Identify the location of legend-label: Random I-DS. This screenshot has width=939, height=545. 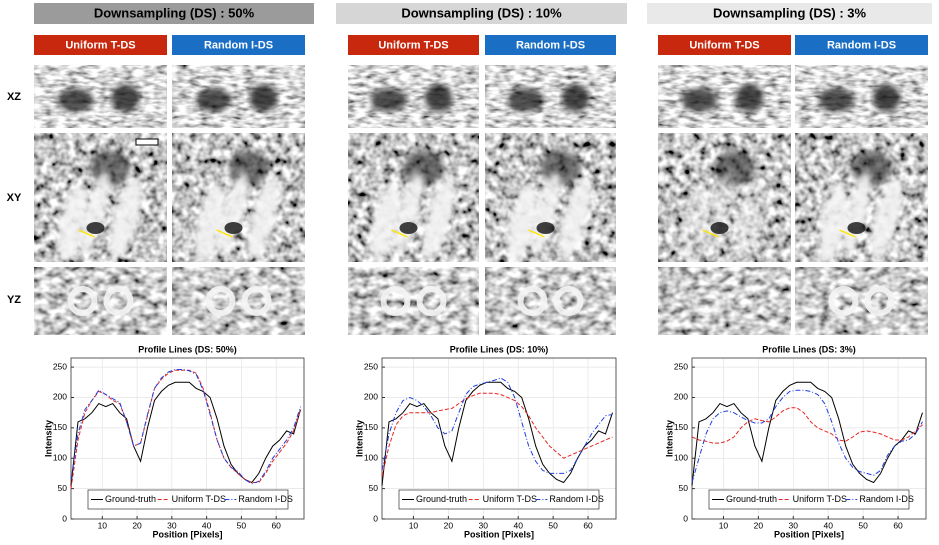
(886, 499).